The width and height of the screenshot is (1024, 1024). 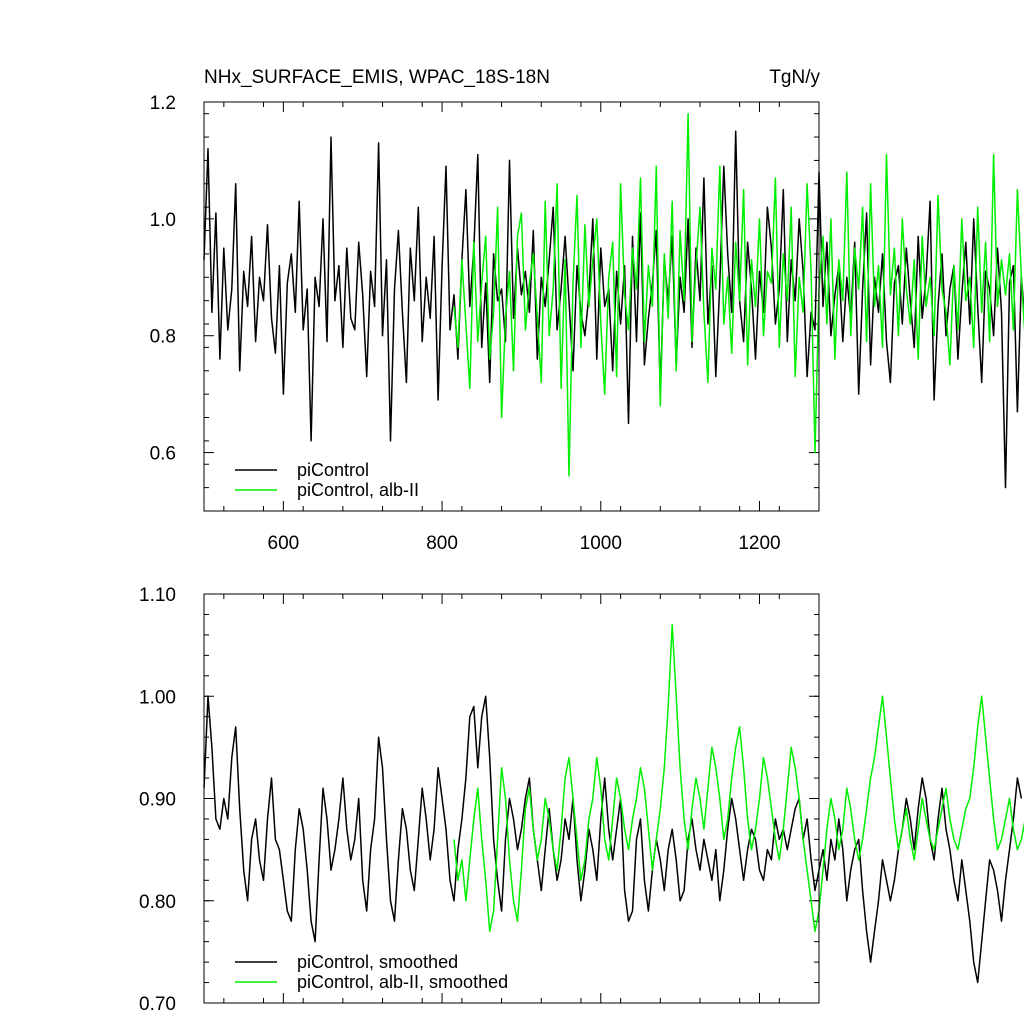 What do you see at coordinates (377, 77) in the screenshot?
I see `chart-title: NHx_SURFACE_EMIS, WPAC_18S-18N` at bounding box center [377, 77].